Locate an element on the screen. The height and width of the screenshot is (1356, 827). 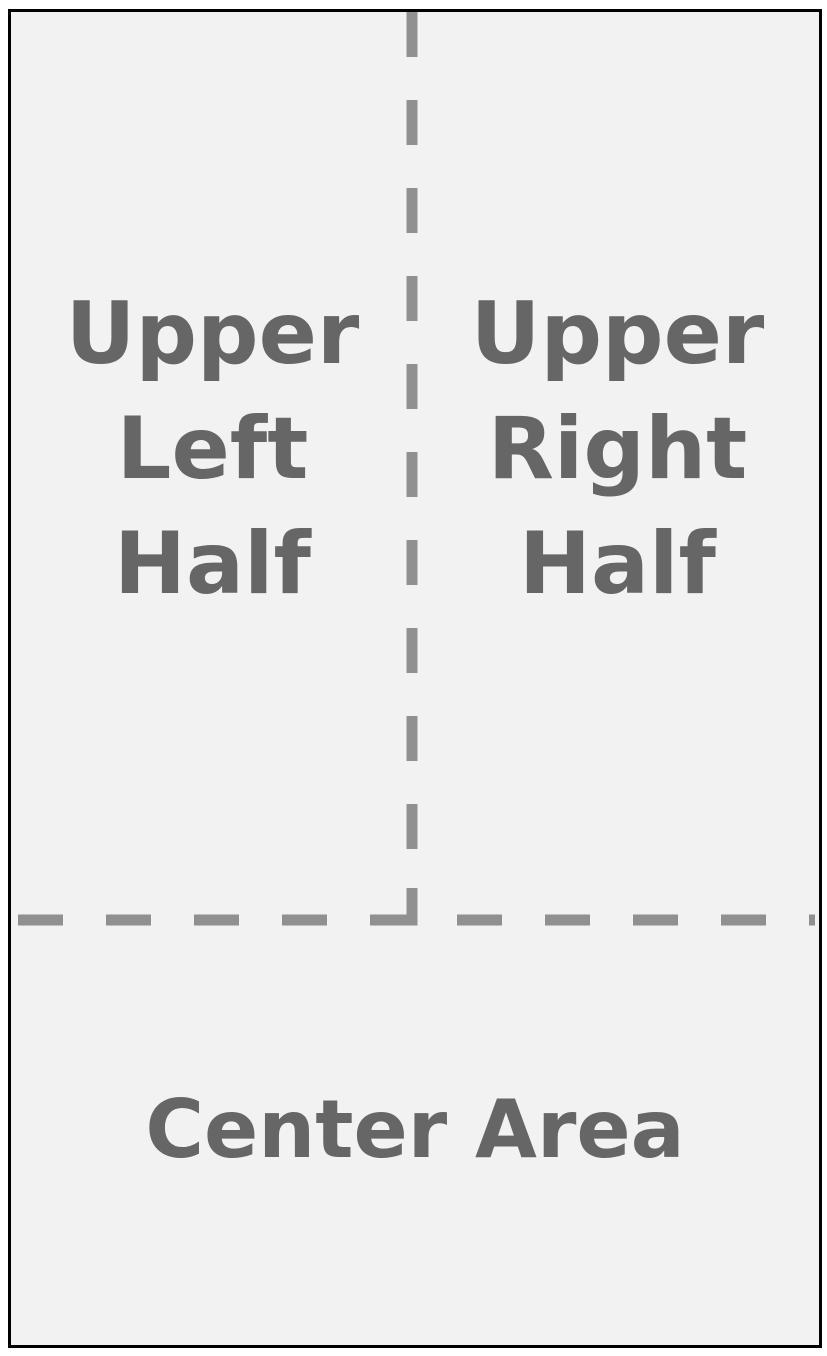
upper-left-line-1: Upper is located at coordinates (212, 334).